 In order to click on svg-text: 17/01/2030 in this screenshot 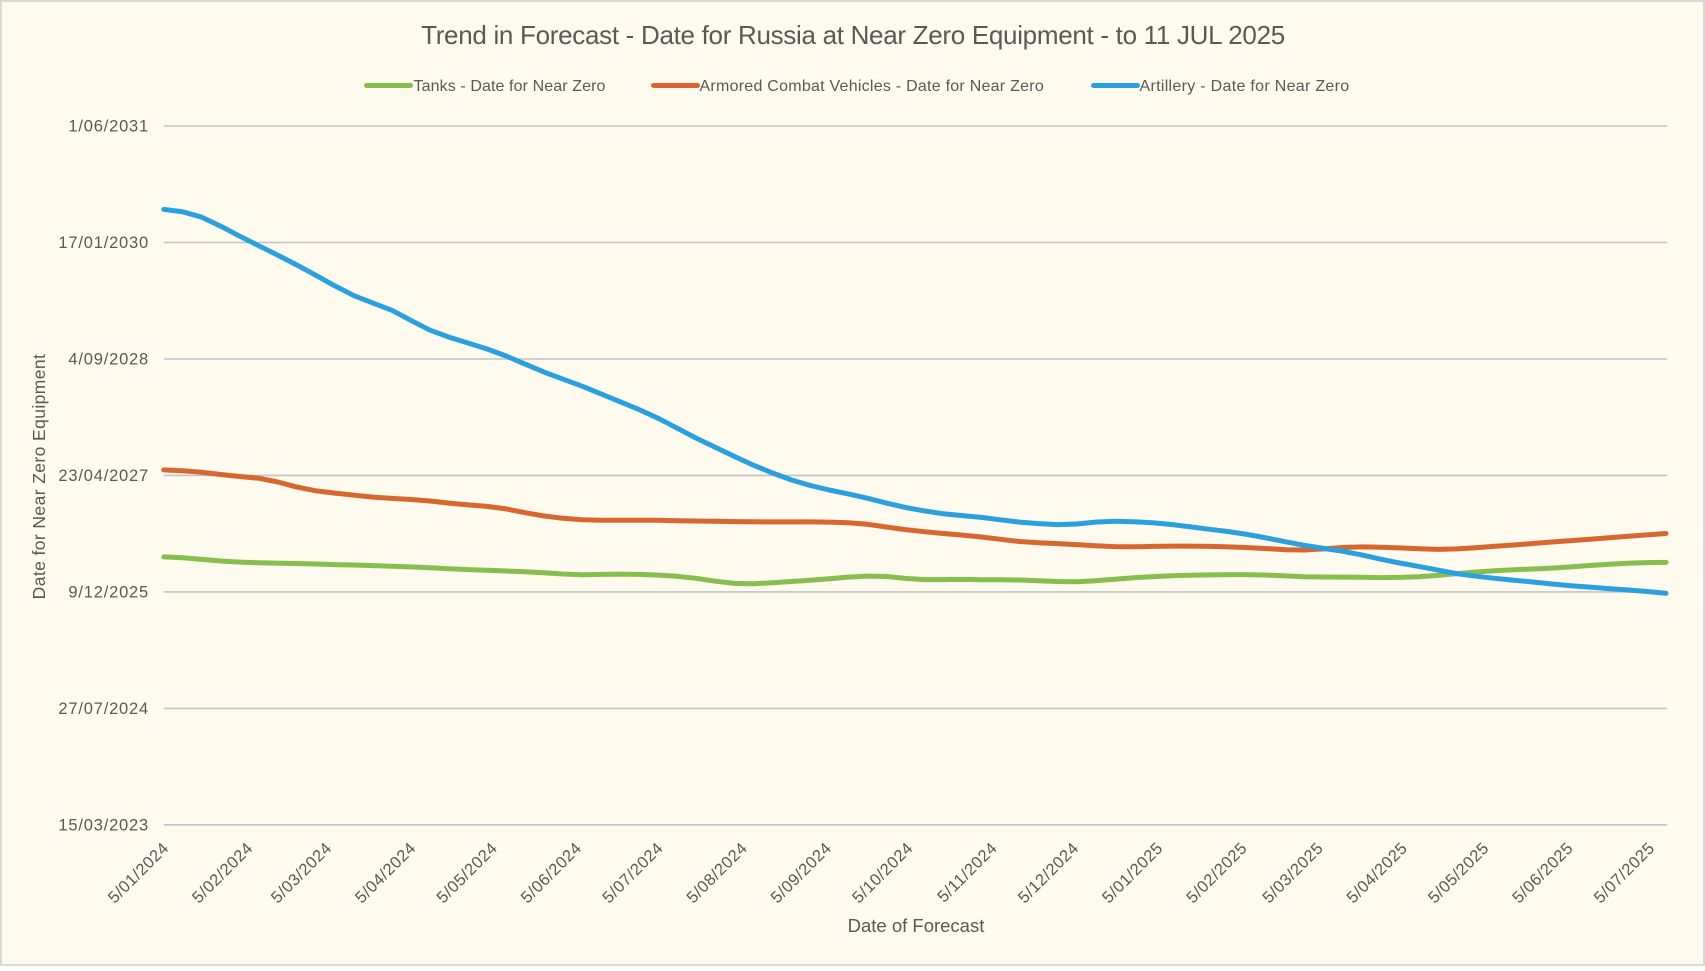, I will do `click(103, 243)`.